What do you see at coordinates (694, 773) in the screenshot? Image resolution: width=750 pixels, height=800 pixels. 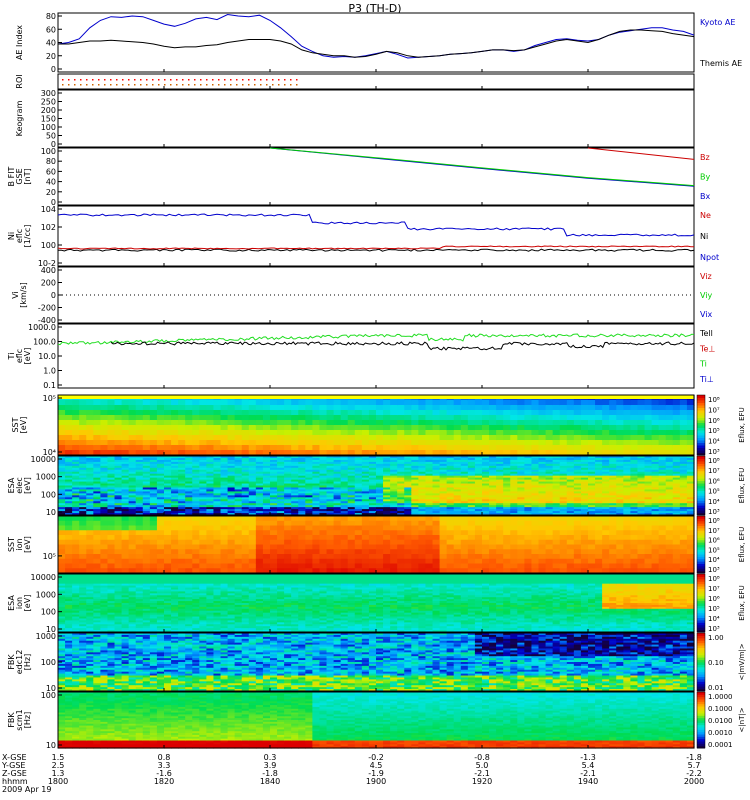 I see `footer-z: -2.2` at bounding box center [694, 773].